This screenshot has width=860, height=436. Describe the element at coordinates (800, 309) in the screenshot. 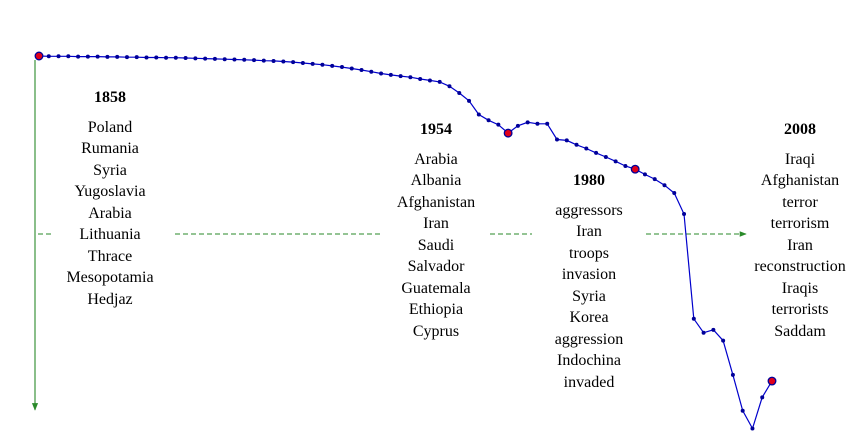

I see `word-item: terrorists` at that location.